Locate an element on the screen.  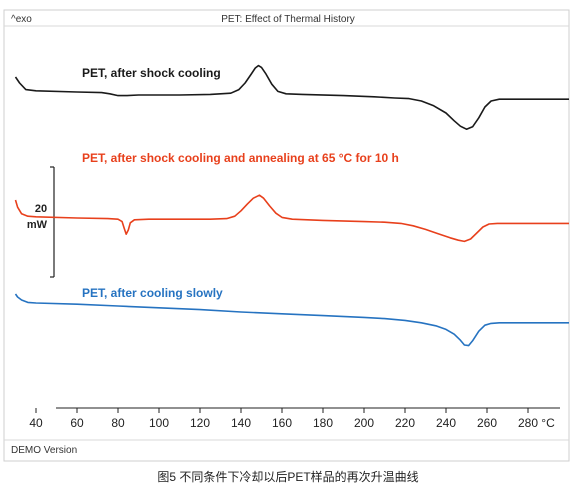
series-label-shock-cooling: PET, after shock cooling is located at coordinates (151, 73).